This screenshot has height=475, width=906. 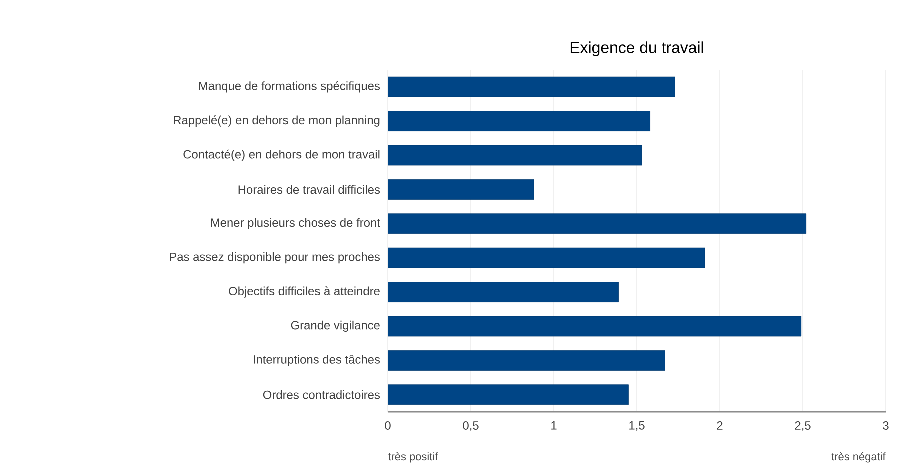 I want to click on x-tick-label: 1, so click(x=554, y=426).